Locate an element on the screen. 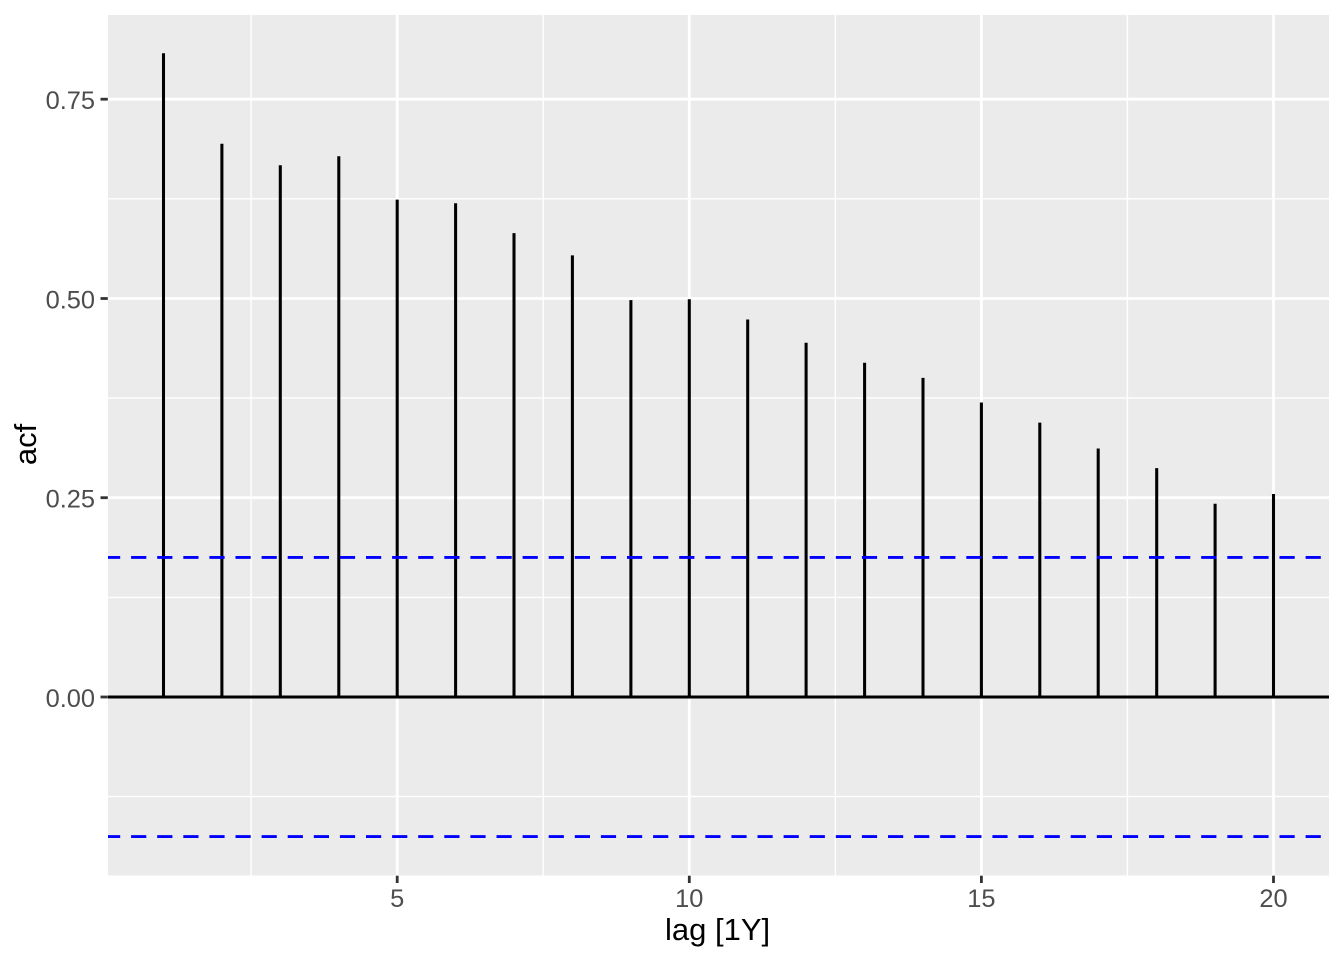 This screenshot has width=1344, height=960. svg-text: 5 is located at coordinates (397, 899).